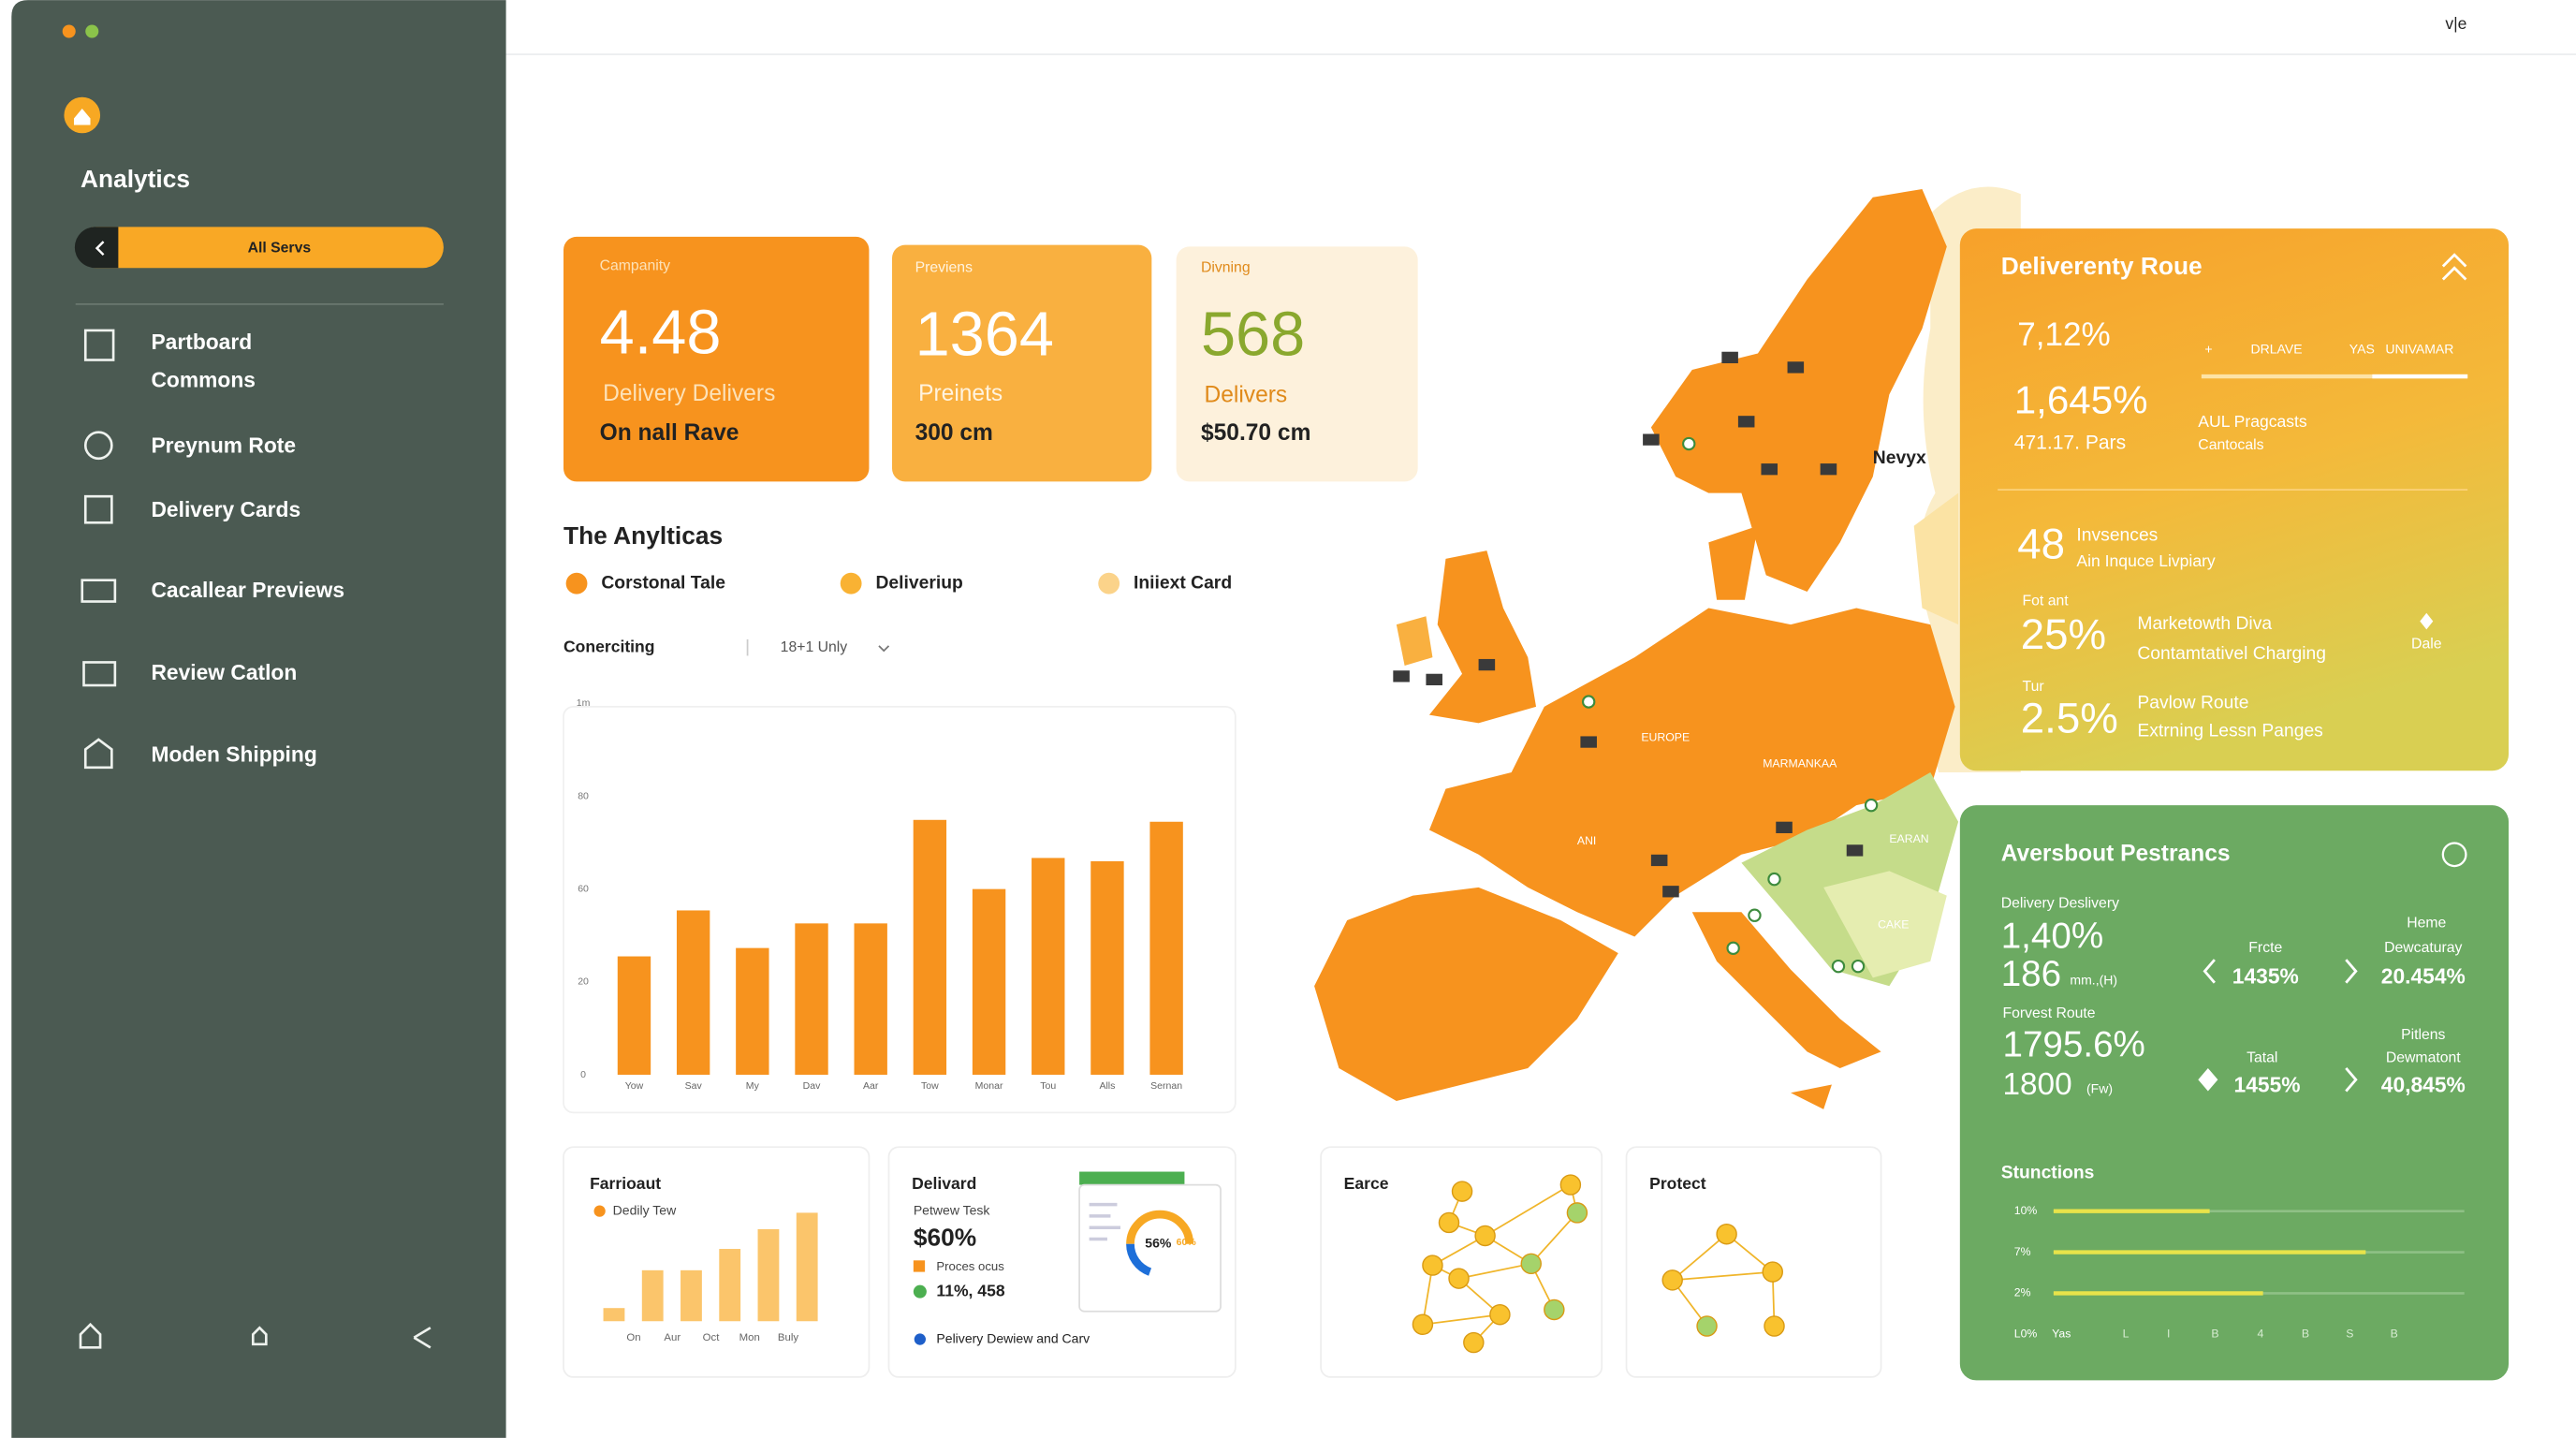 This screenshot has width=2576, height=1438. I want to click on metric-label: Heme, so click(2426, 924).